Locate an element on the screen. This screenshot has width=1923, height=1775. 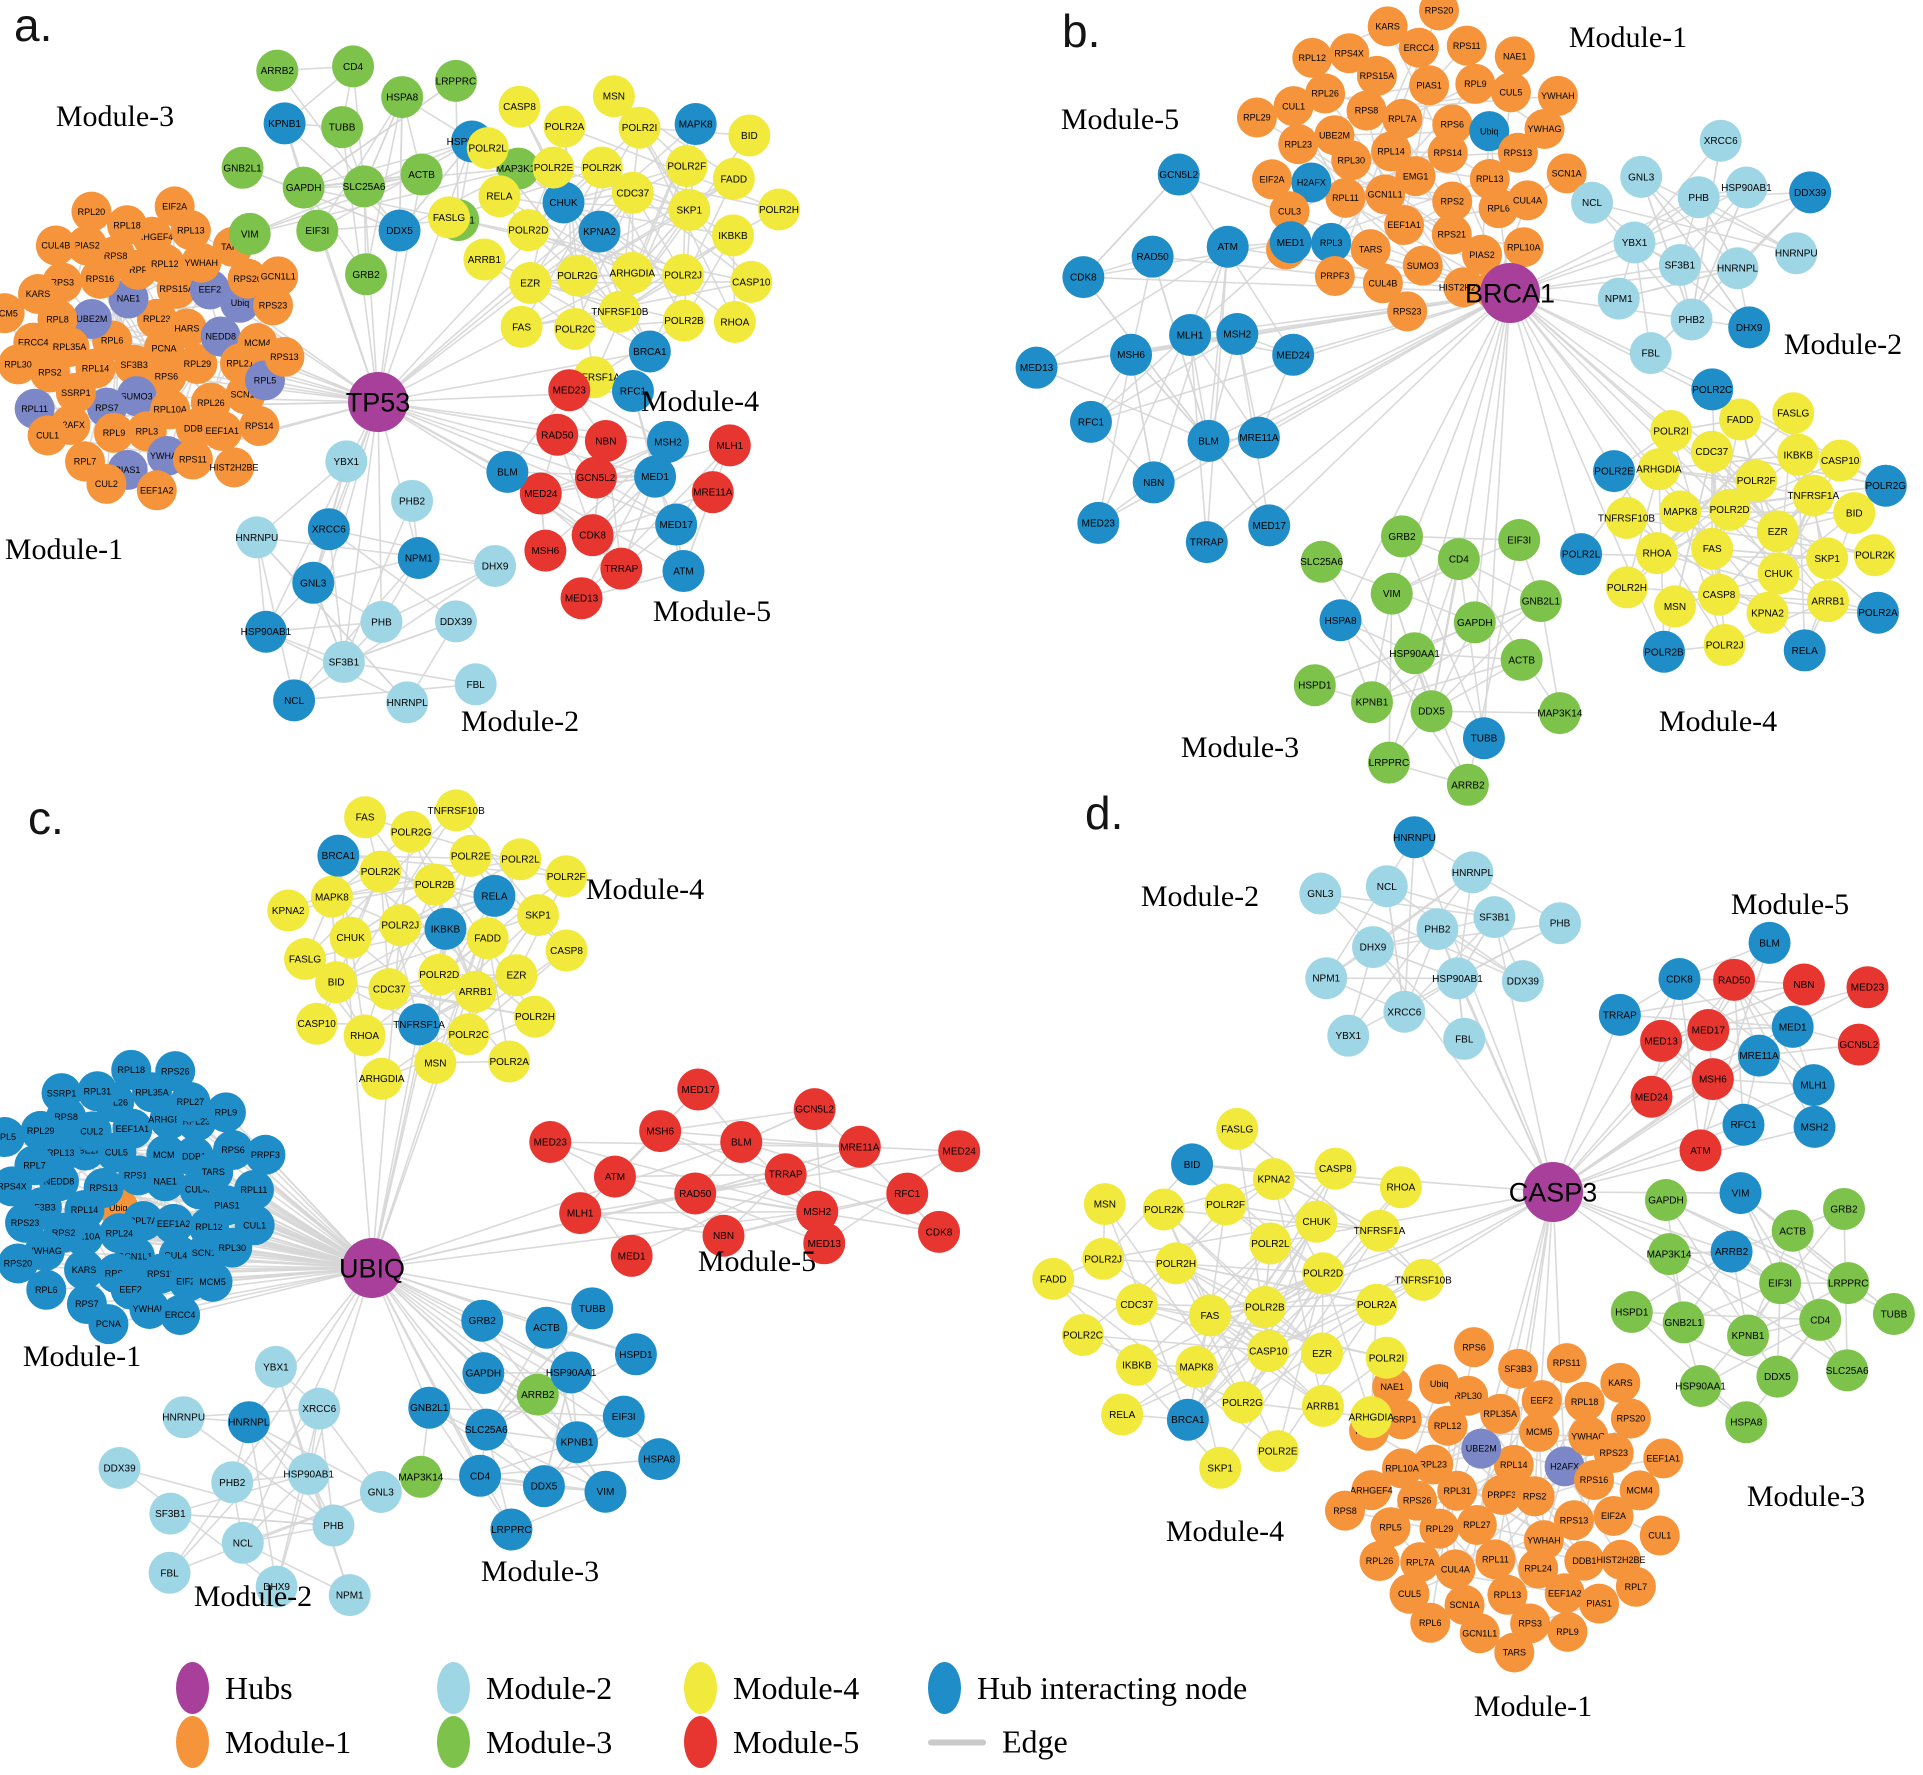
node-POLR2H: POLR2H is located at coordinates (1176, 1263).